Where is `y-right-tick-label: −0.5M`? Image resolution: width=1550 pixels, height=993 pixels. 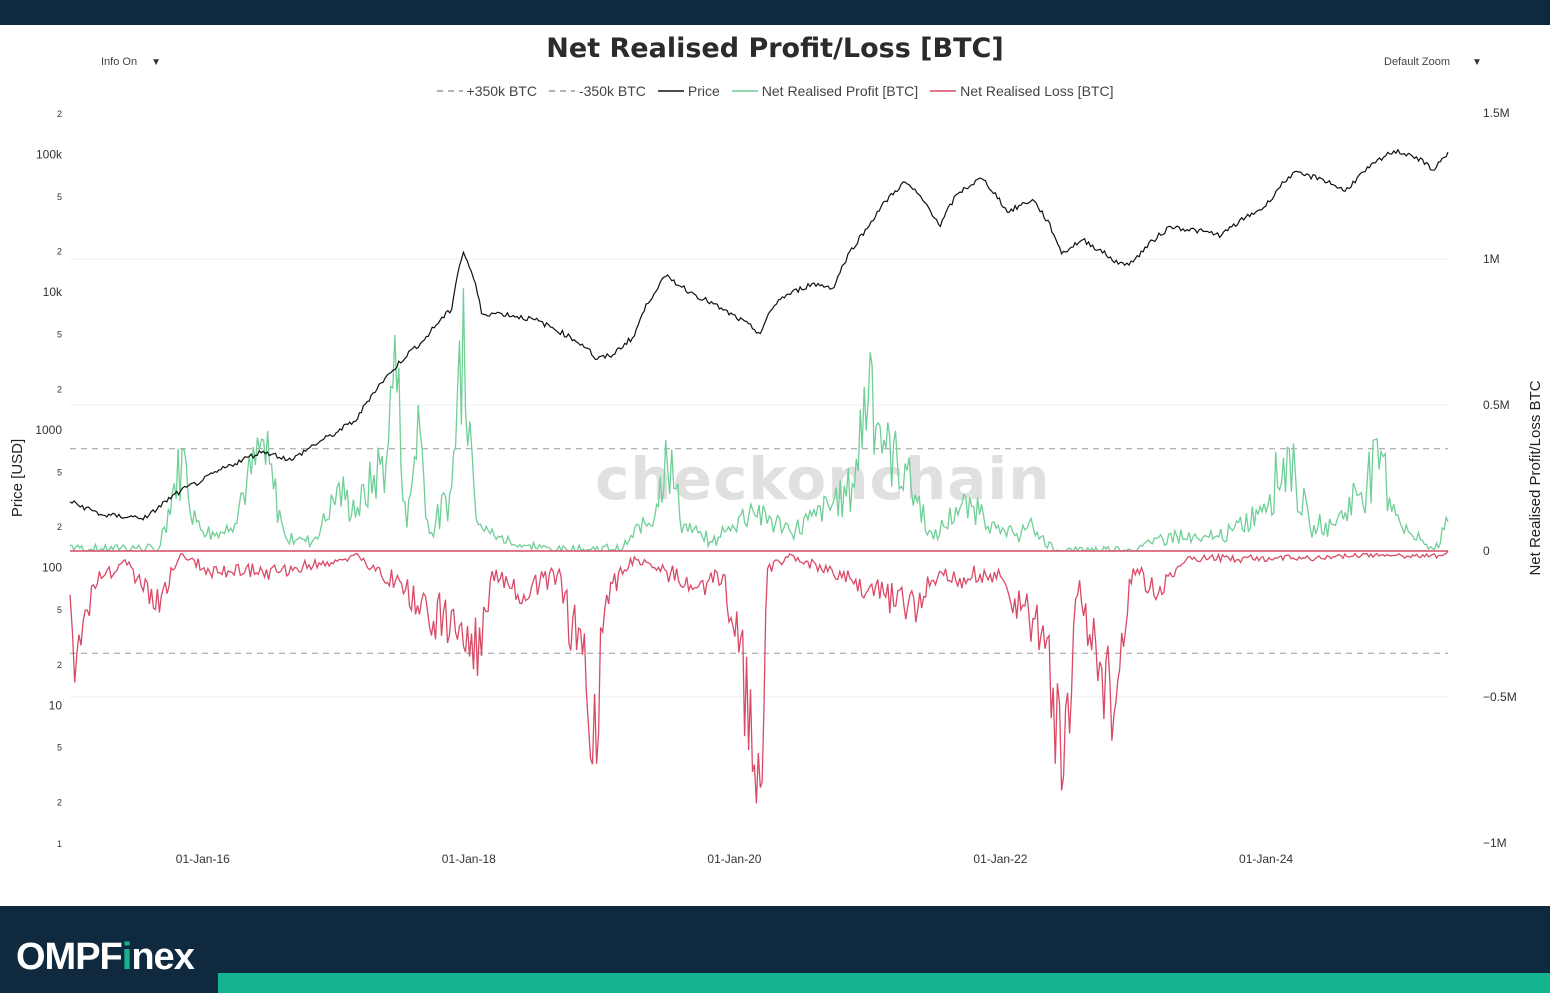 y-right-tick-label: −0.5M is located at coordinates (1500, 697).